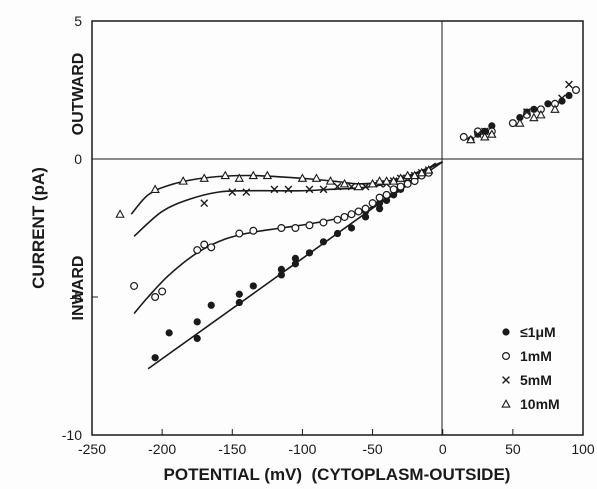 This screenshot has width=597, height=489. Describe the element at coordinates (72, 435) in the screenshot. I see `y-tick-label: -10` at that location.